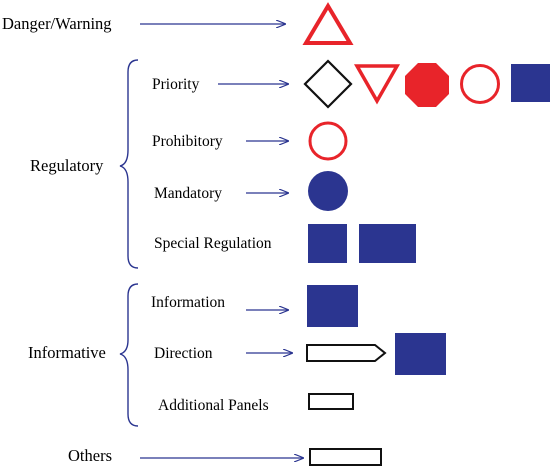 The width and height of the screenshot is (550, 467). What do you see at coordinates (377, 84) in the screenshot?
I see `give-way-triangle-icon` at bounding box center [377, 84].